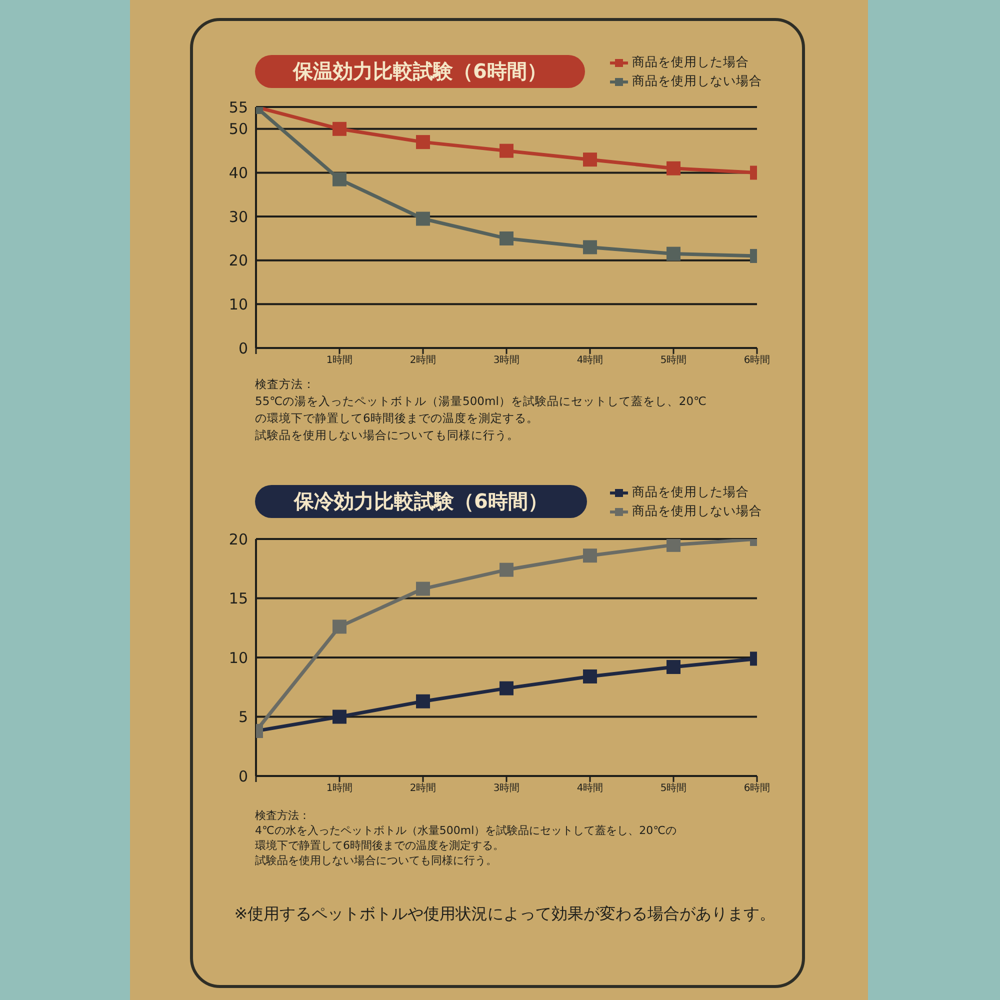  What do you see at coordinates (379, 845) in the screenshot?
I see `text: 環境下で静置して6時間後までの温度を測定する。` at bounding box center [379, 845].